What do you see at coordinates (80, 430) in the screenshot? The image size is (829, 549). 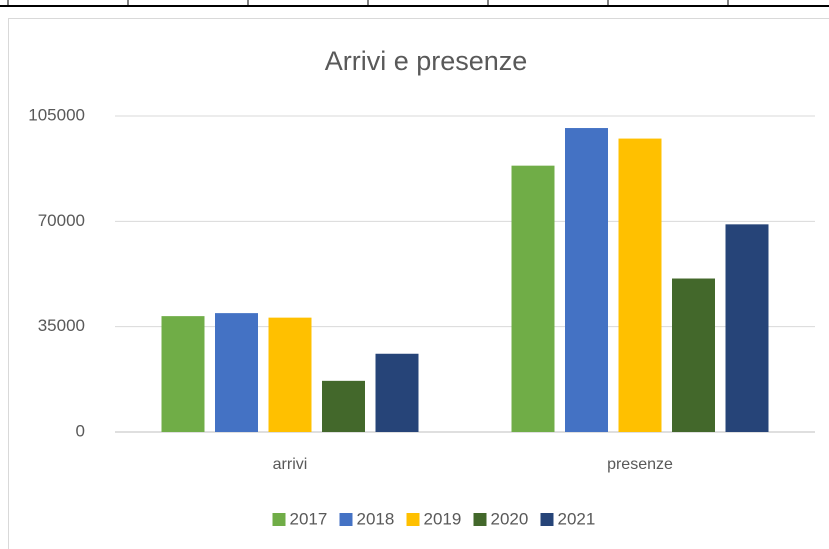 I see `y-tick-label: 0` at bounding box center [80, 430].